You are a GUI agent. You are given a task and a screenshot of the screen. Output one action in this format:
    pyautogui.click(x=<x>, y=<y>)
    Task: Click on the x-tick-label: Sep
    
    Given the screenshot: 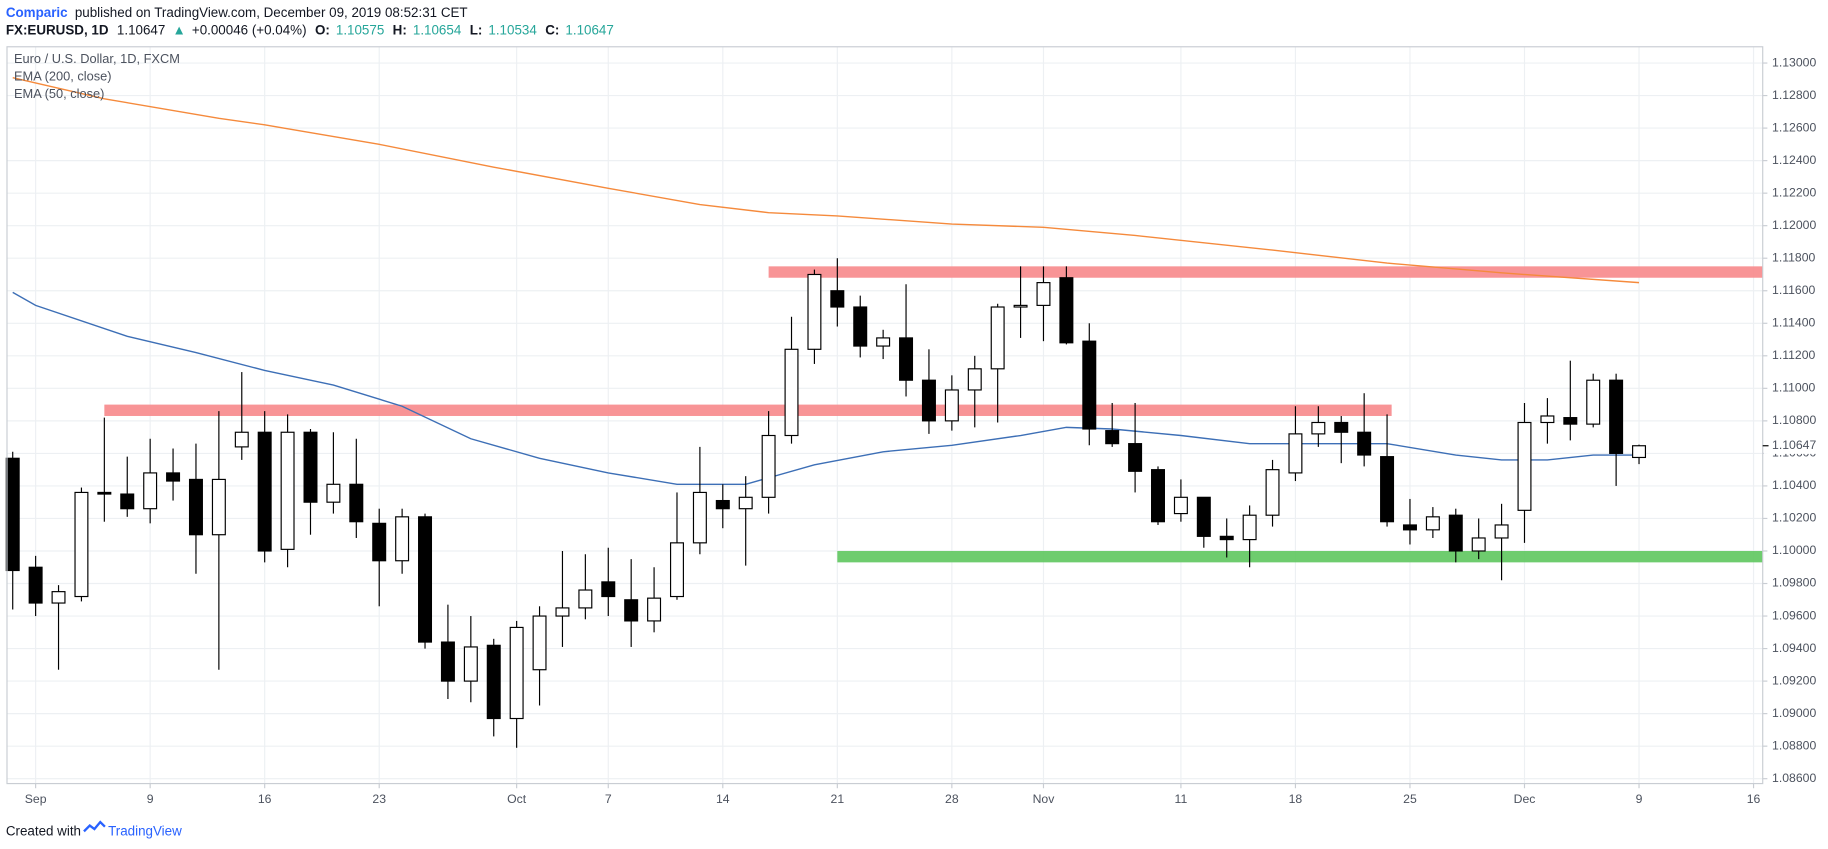 What is the action you would take?
    pyautogui.click(x=36, y=799)
    